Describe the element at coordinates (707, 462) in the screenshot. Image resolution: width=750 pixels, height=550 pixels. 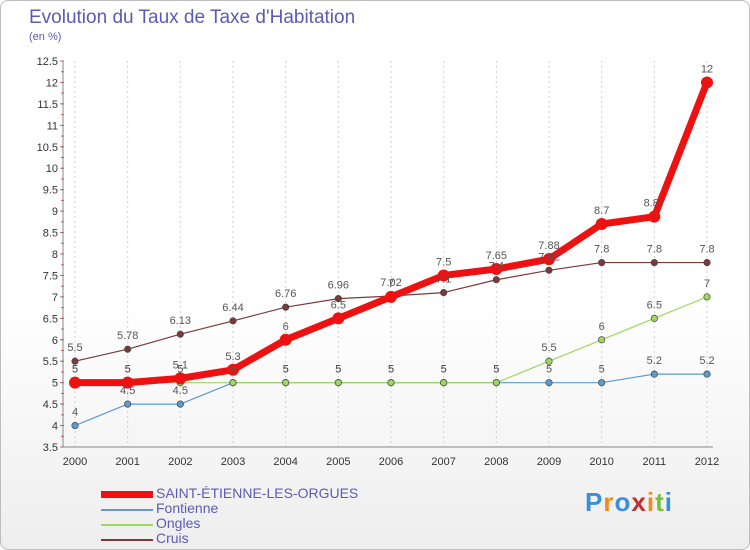
I see `x-tick-label: 2012` at that location.